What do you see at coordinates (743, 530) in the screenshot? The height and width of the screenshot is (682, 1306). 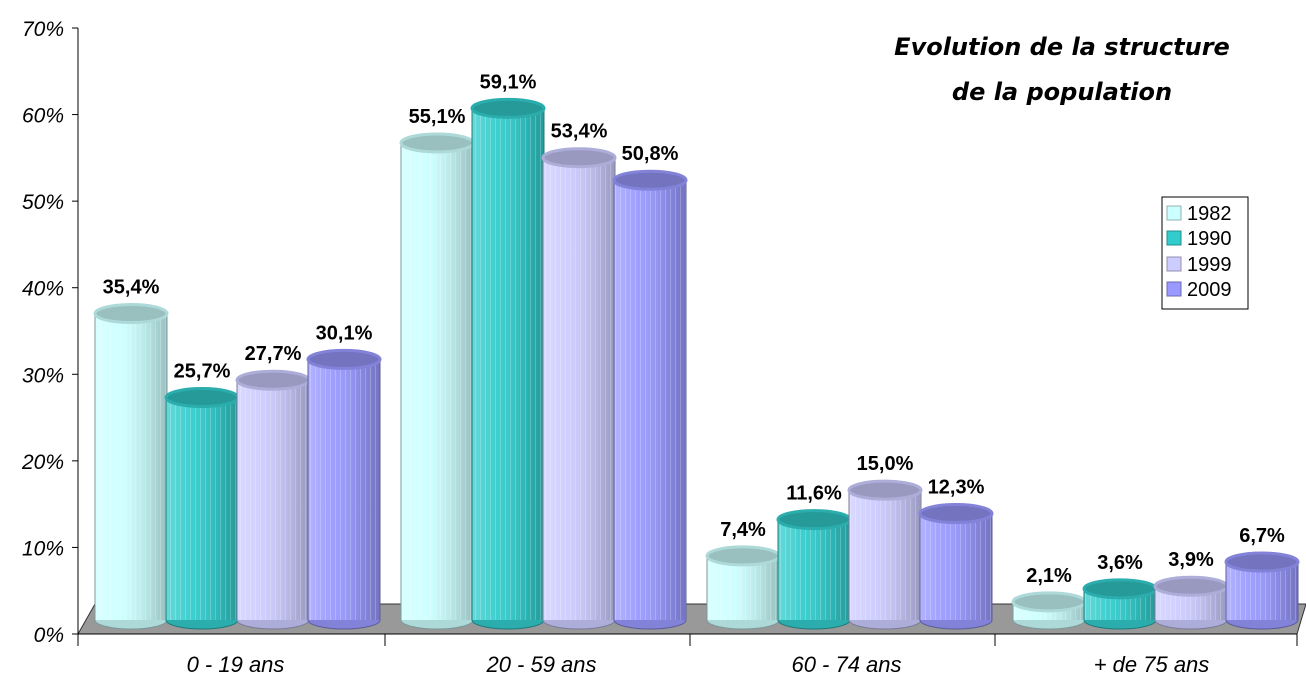 I see `data-label: 7,4%` at bounding box center [743, 530].